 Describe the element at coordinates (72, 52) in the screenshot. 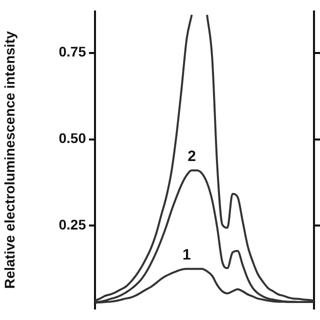

I see `y-tick-label: 0.75` at that location.